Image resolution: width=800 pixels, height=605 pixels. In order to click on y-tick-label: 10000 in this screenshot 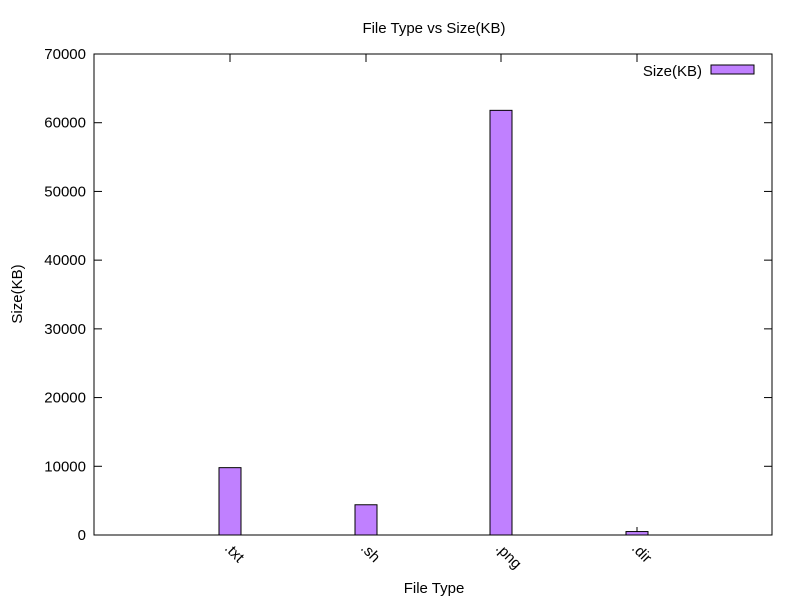, I will do `click(65, 466)`.